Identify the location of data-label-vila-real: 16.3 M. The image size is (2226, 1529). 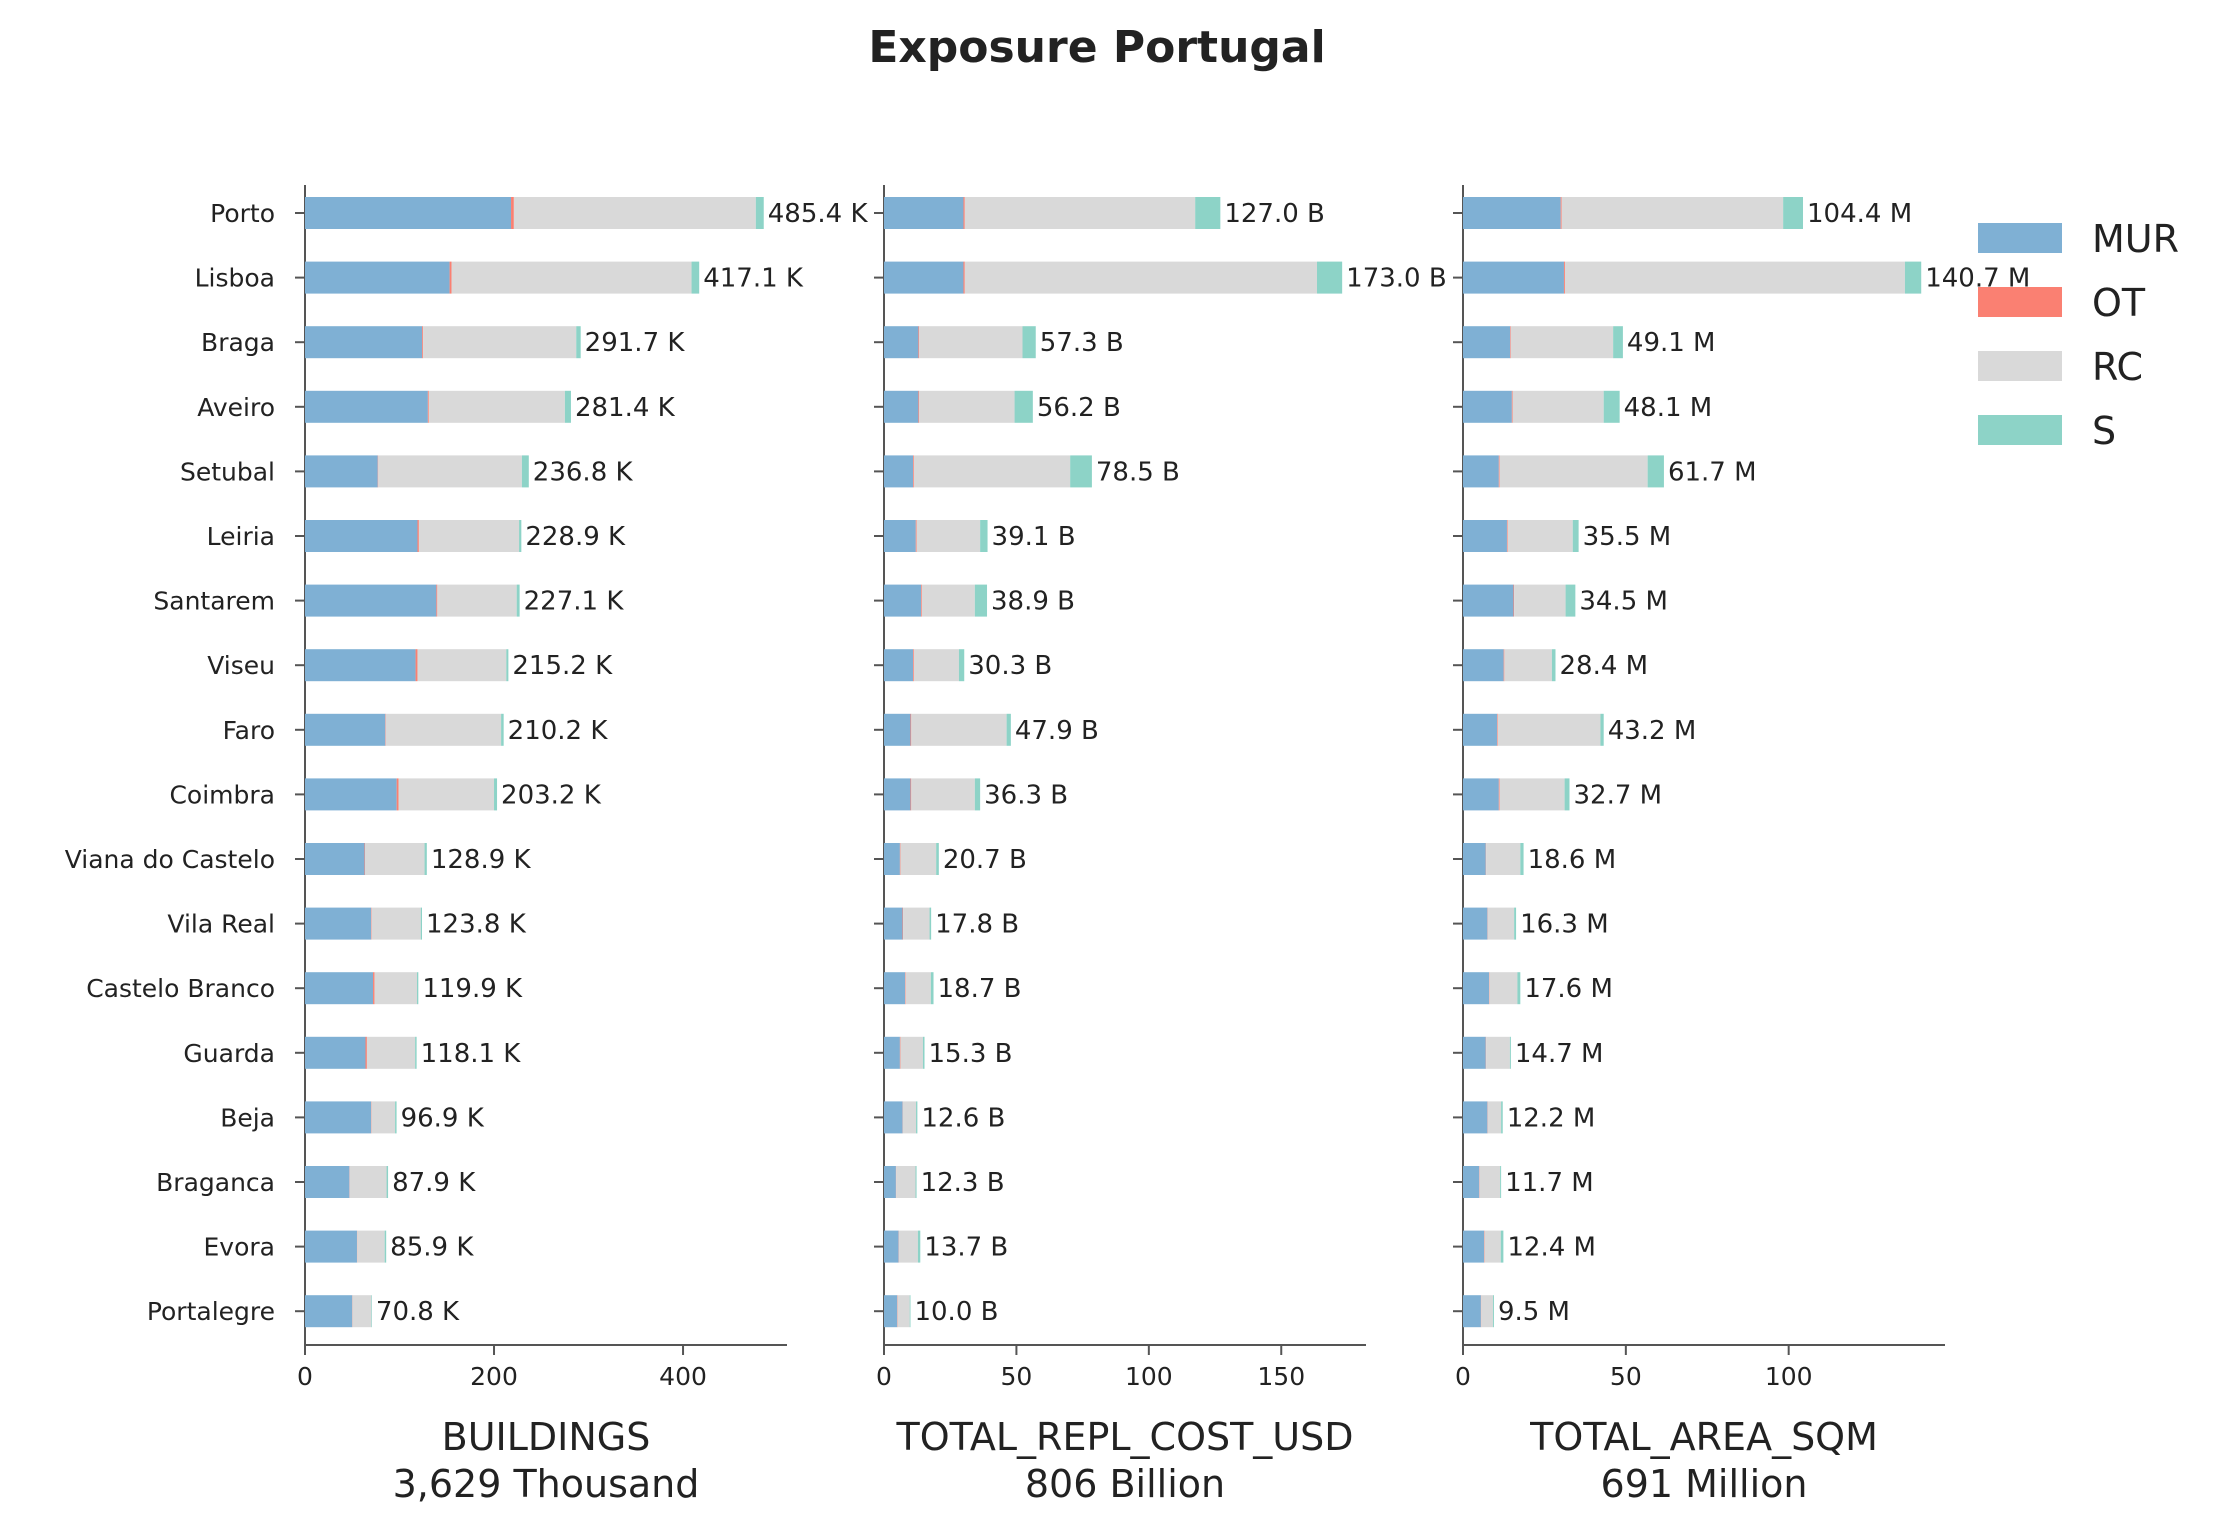
(1564, 925).